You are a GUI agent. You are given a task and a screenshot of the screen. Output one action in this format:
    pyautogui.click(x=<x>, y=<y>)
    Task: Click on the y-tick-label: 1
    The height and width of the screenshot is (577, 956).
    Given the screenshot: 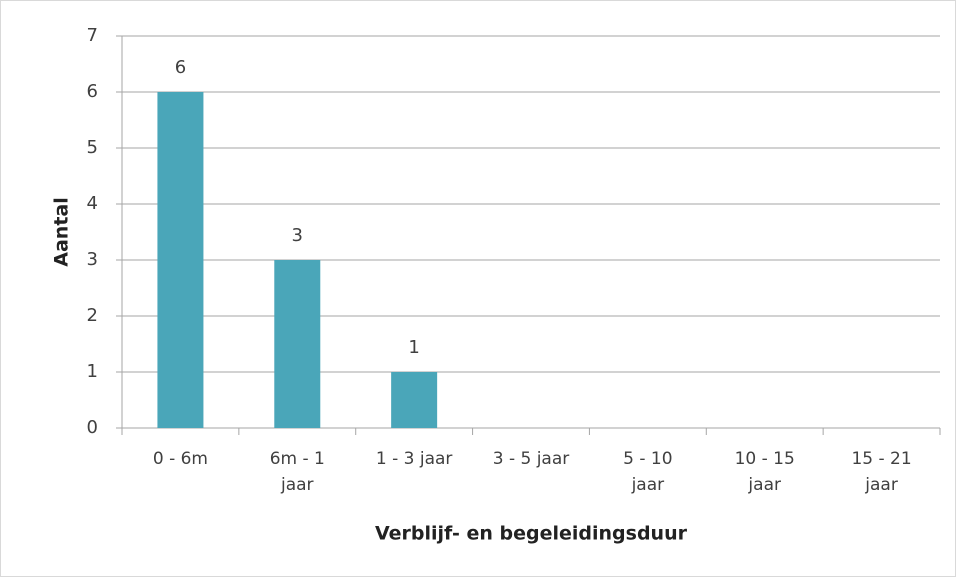 What is the action you would take?
    pyautogui.click(x=92, y=371)
    